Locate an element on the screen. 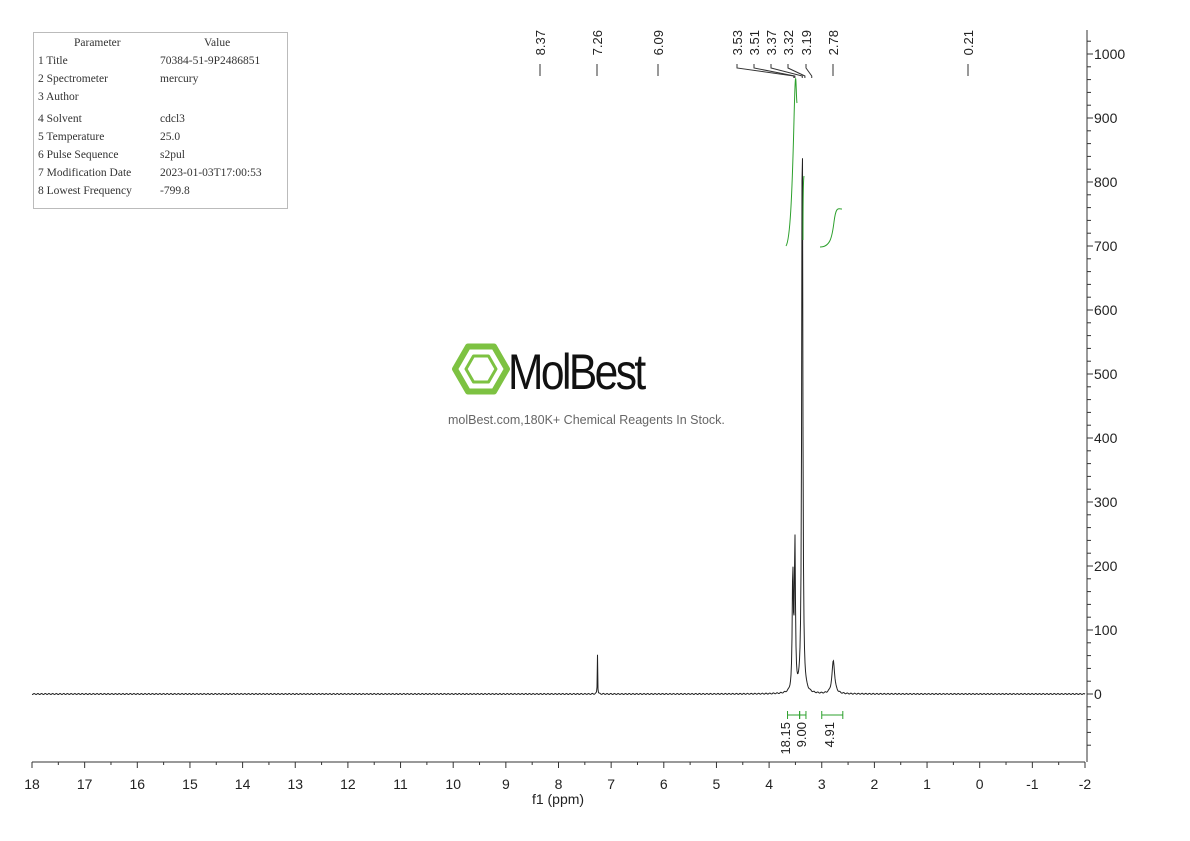  x-tick-label: 9 is located at coordinates (506, 784).